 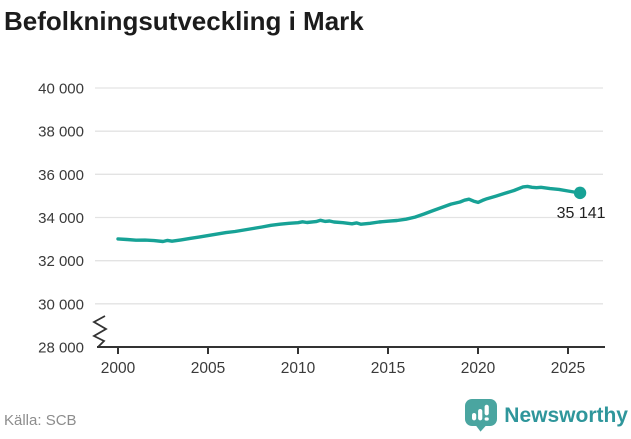 I want to click on y-axis-tick-label: 36 000, so click(x=61, y=175).